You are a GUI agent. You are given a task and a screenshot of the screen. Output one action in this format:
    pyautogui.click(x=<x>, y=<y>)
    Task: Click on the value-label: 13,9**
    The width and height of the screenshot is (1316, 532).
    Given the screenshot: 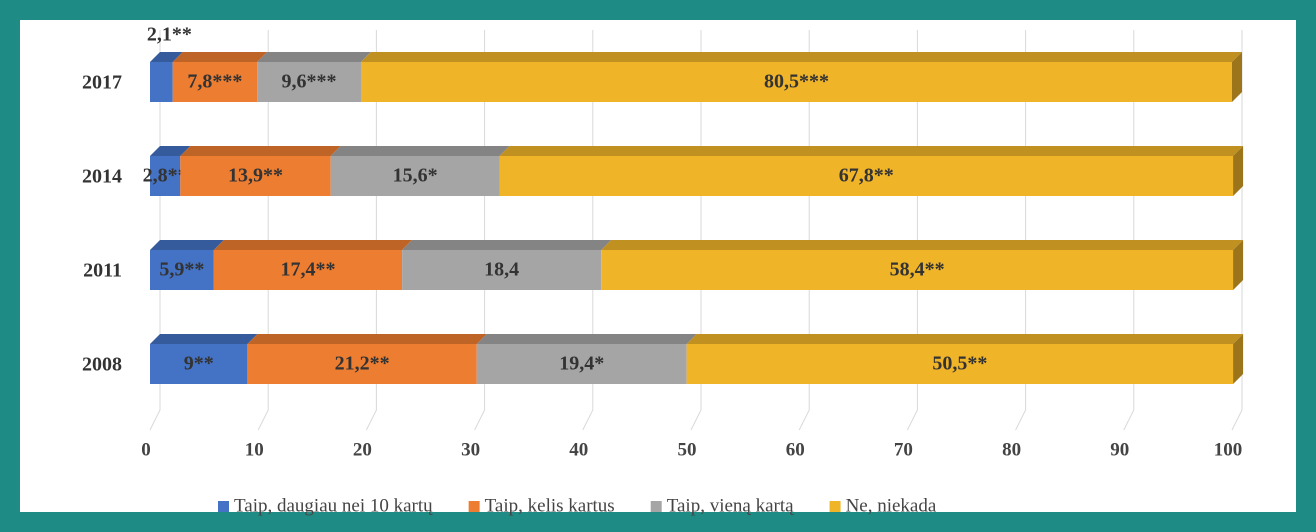 What is the action you would take?
    pyautogui.click(x=255, y=176)
    